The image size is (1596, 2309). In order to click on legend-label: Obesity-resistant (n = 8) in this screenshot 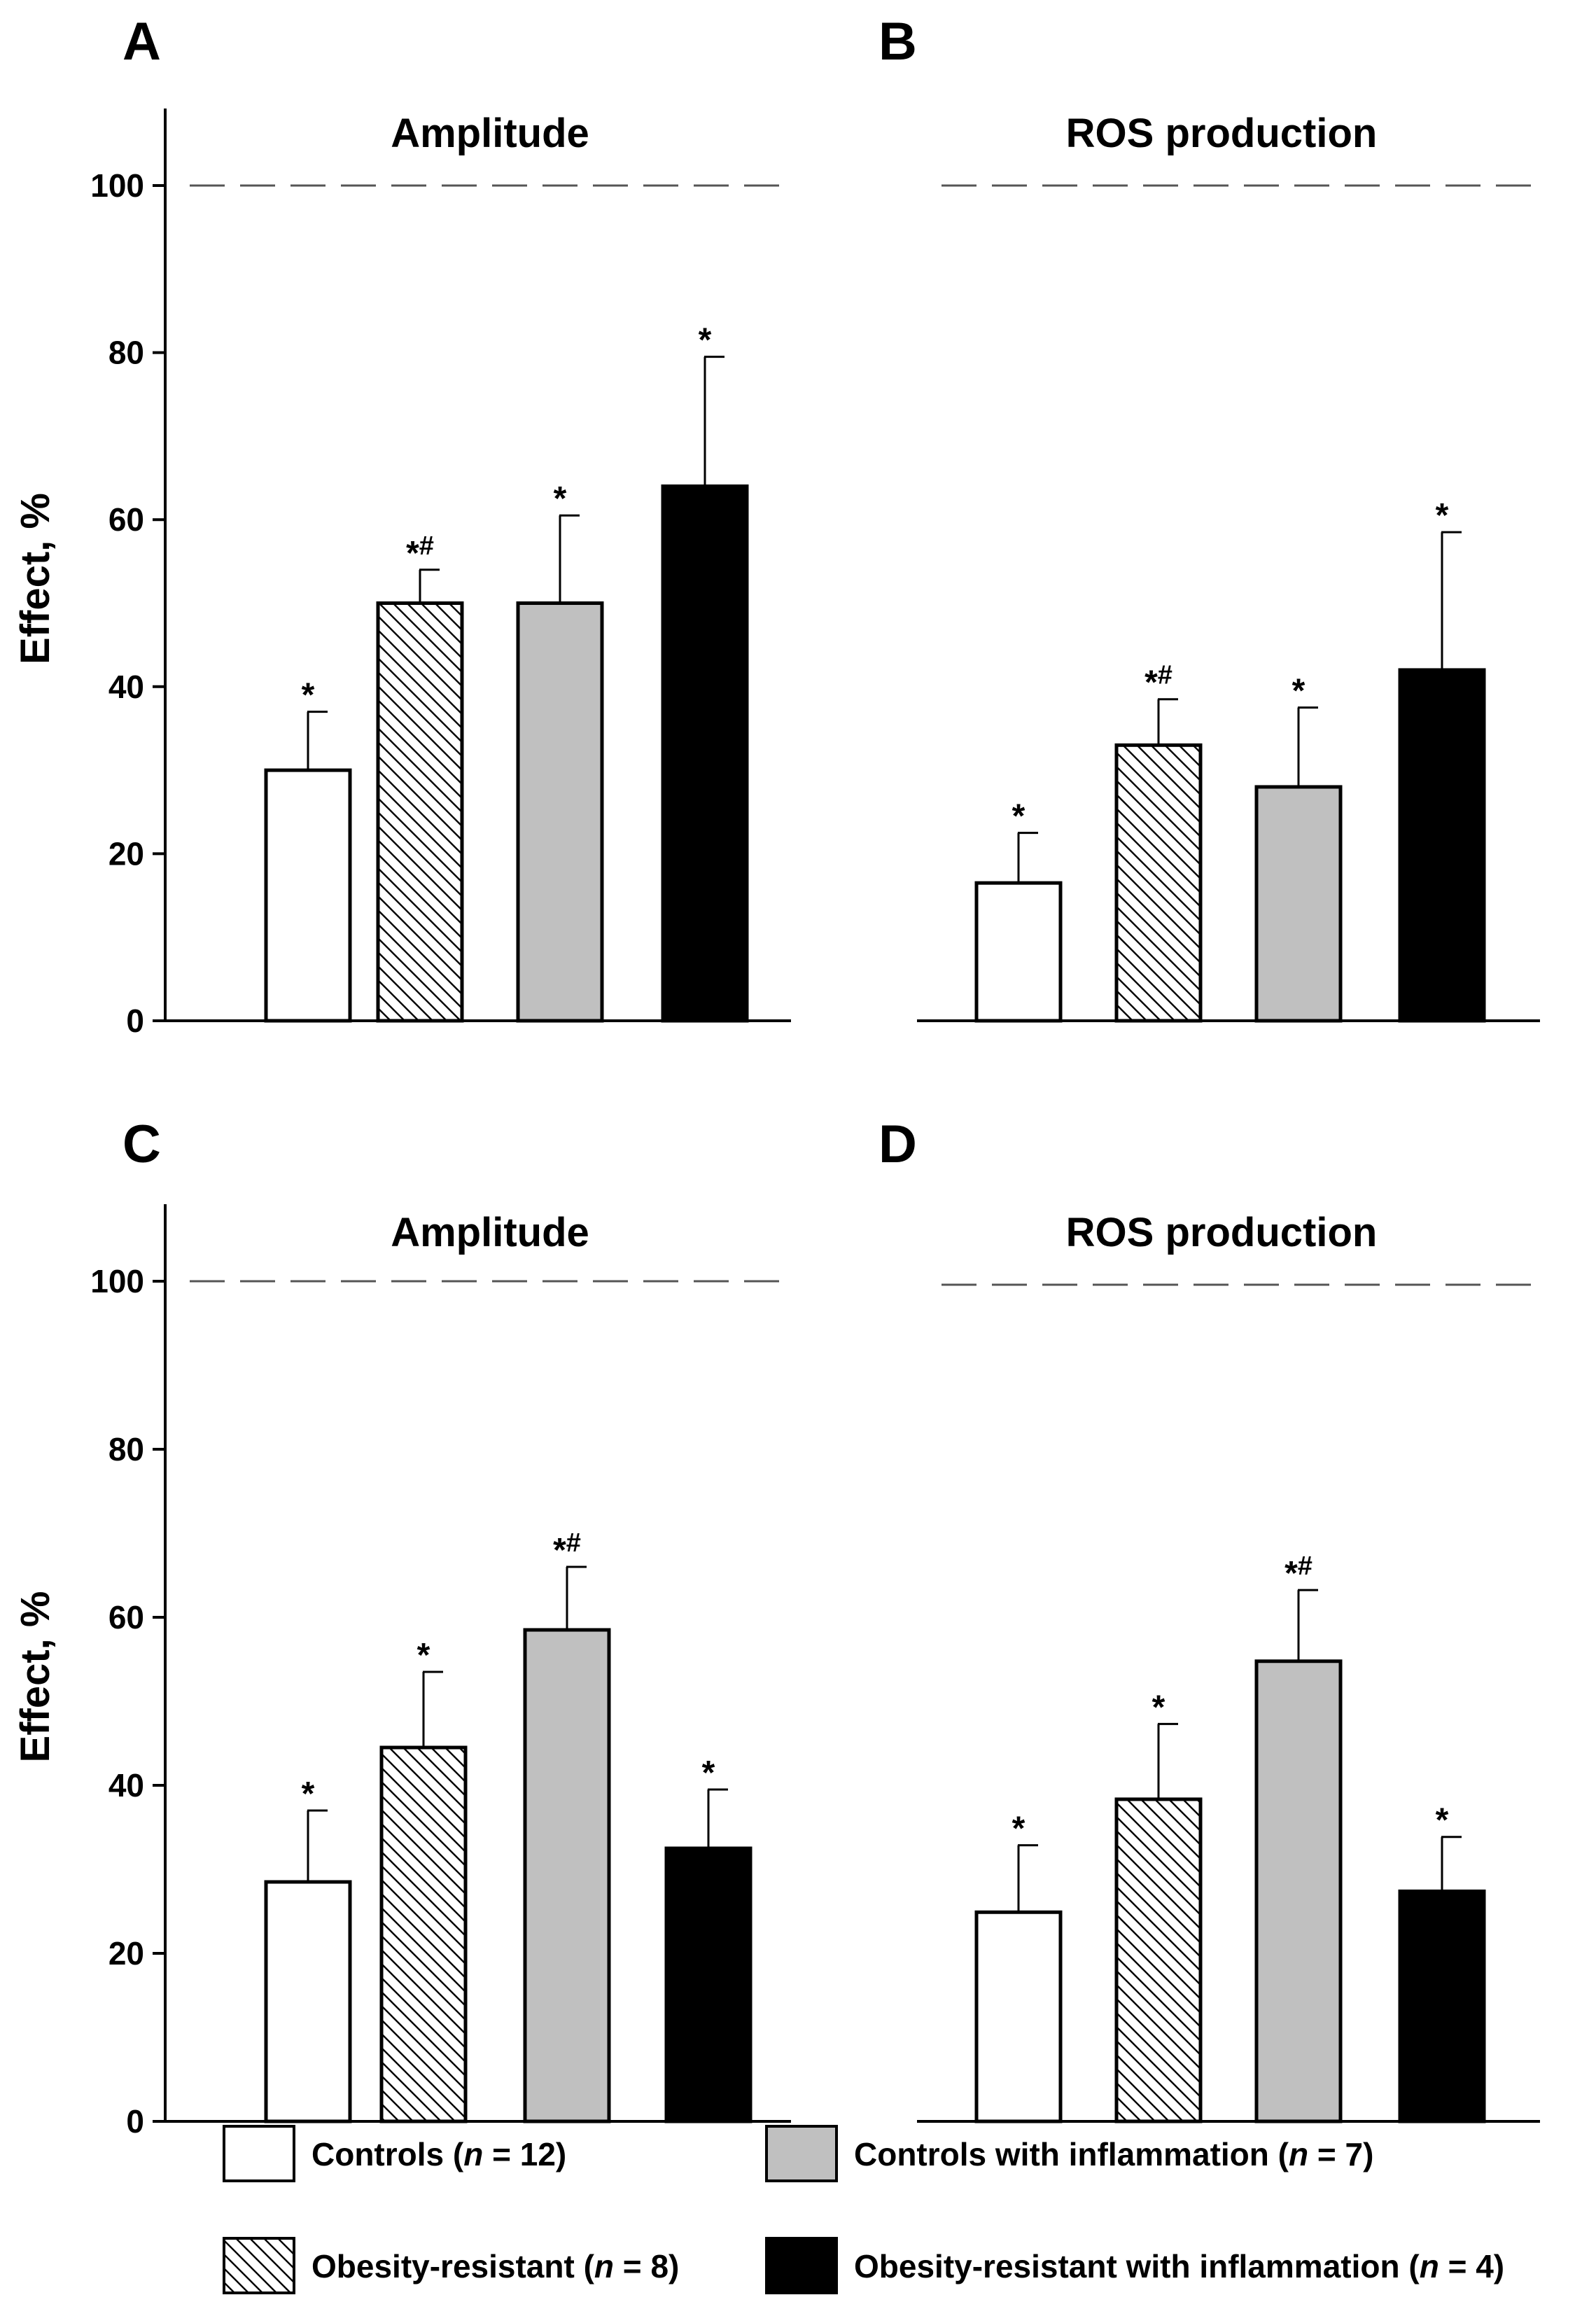, I will do `click(495, 2266)`.